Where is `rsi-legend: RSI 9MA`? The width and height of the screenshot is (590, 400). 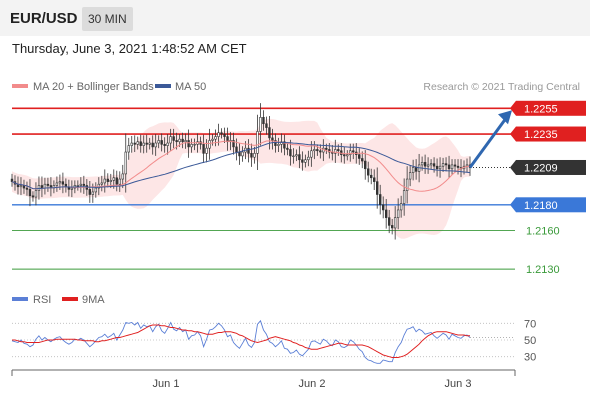
rsi-legend: RSI 9MA is located at coordinates (58, 300).